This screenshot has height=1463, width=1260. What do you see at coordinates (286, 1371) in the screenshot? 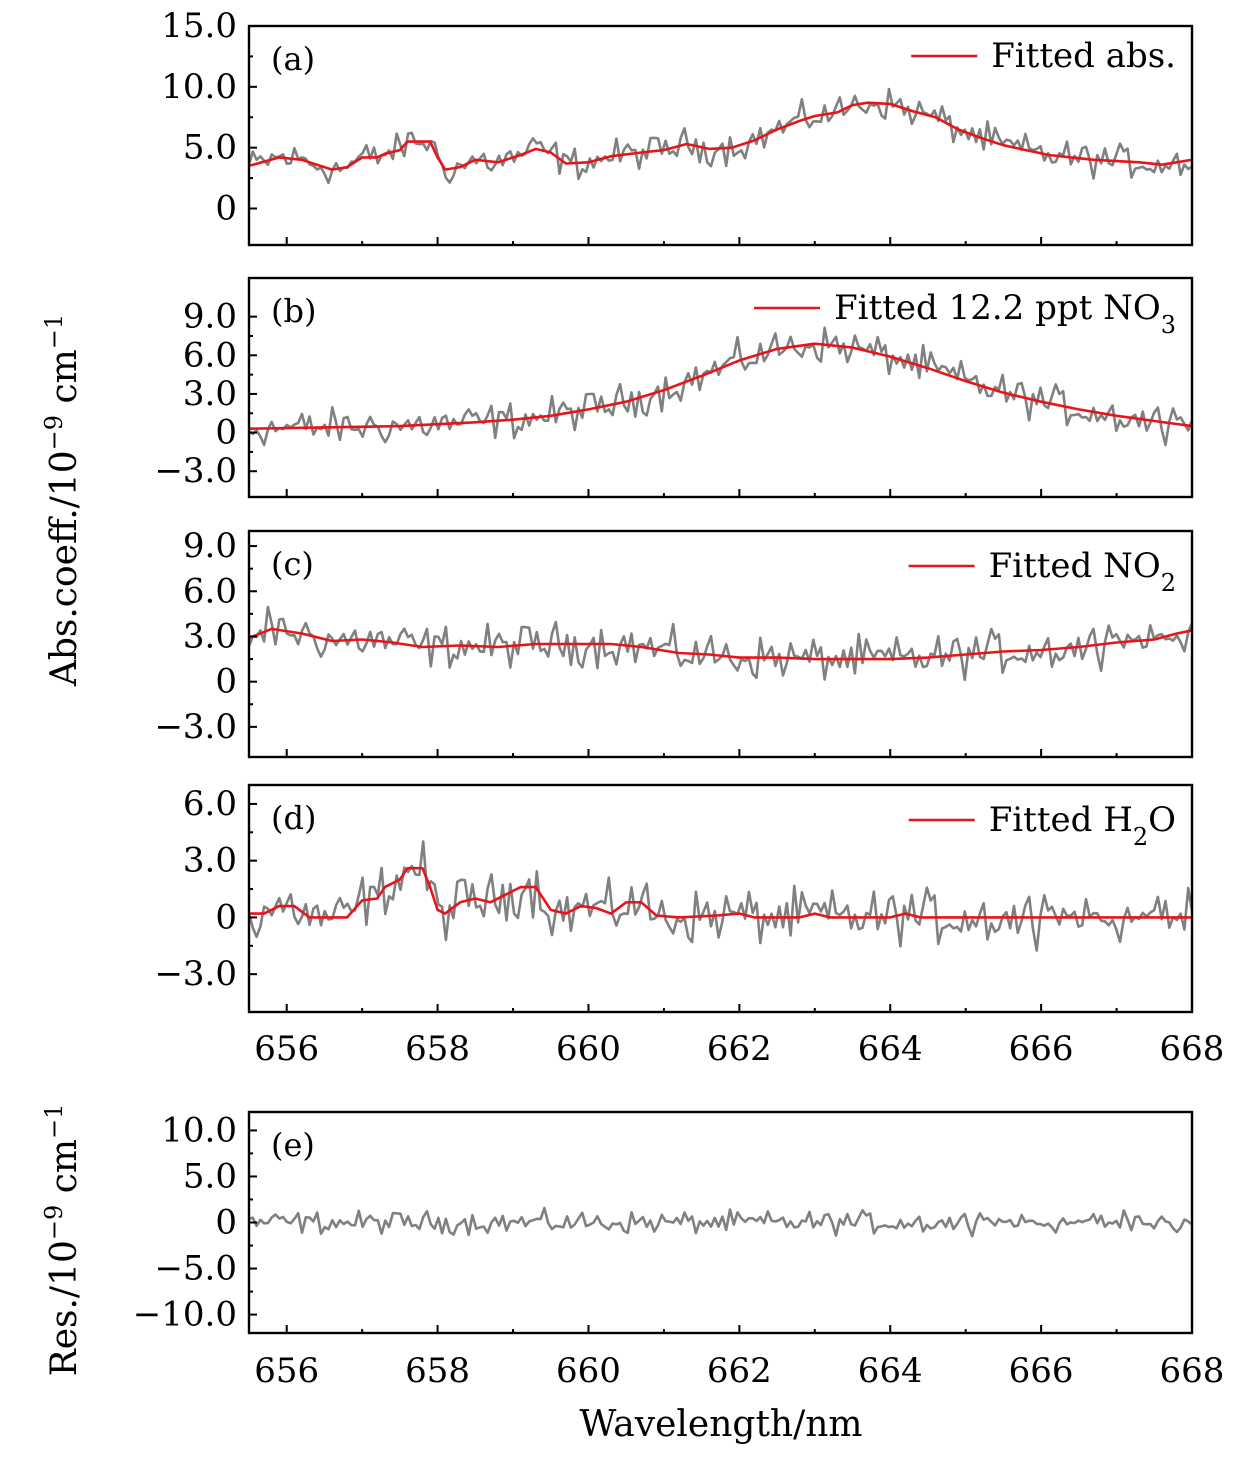
I see `x-tick-label-e-0: 656` at bounding box center [286, 1371].